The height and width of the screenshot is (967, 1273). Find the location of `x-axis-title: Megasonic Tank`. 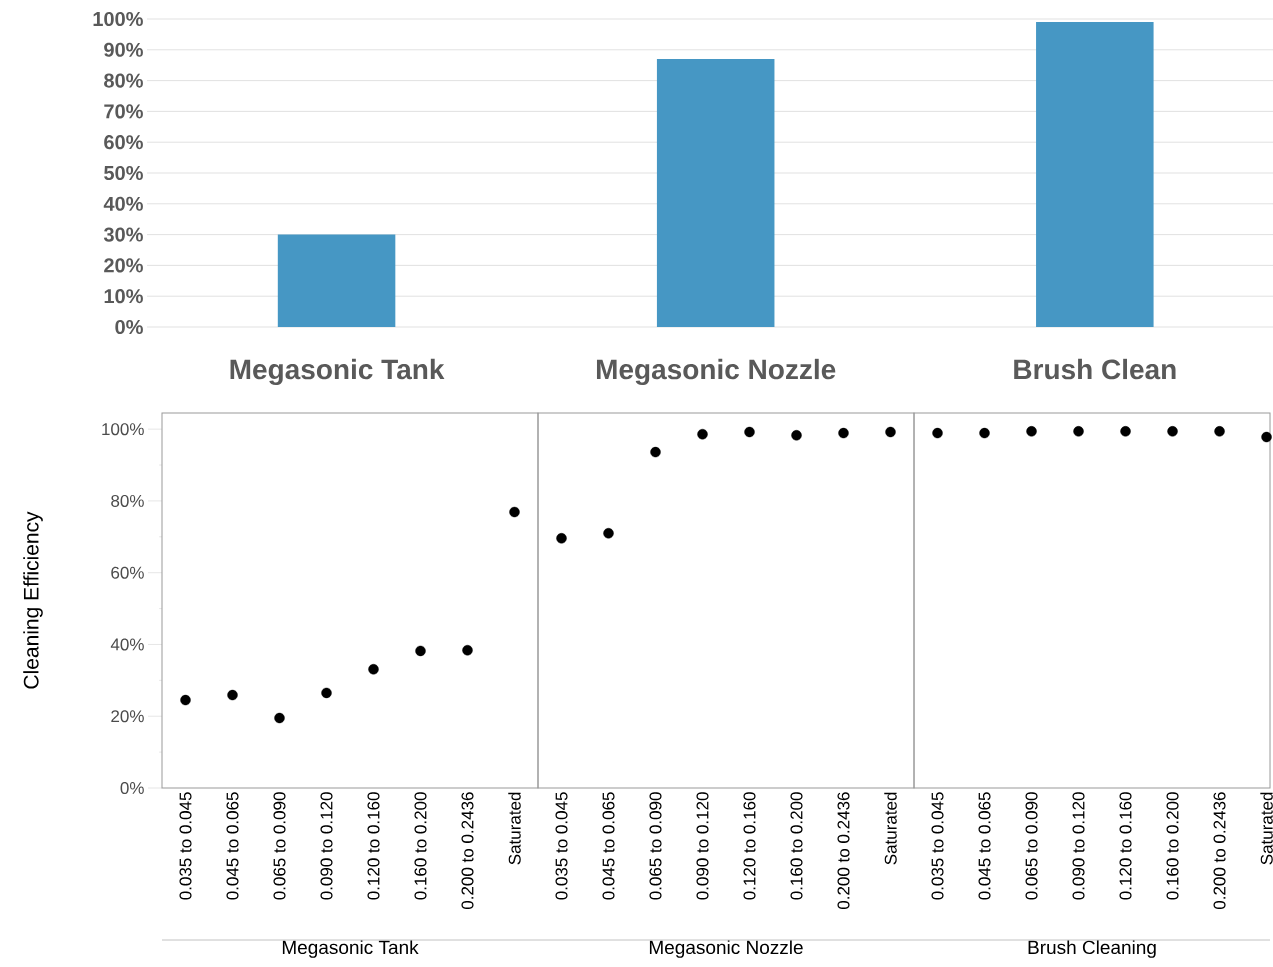

x-axis-title: Megasonic Tank is located at coordinates (350, 949).